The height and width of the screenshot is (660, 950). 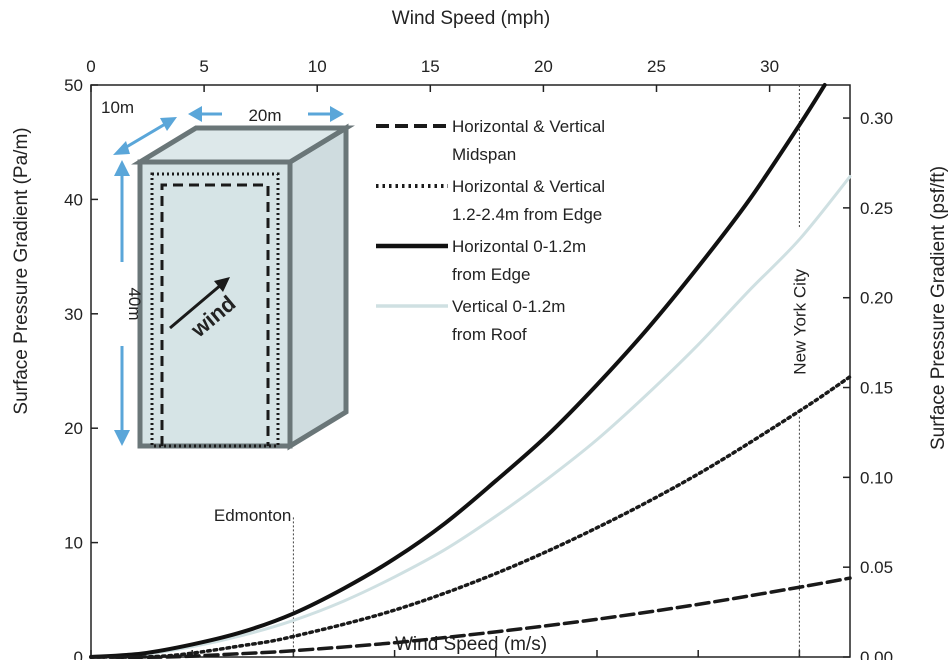 What do you see at coordinates (491, 274) in the screenshot?
I see `legend-item-horizontal-edge-label: from Edge` at bounding box center [491, 274].